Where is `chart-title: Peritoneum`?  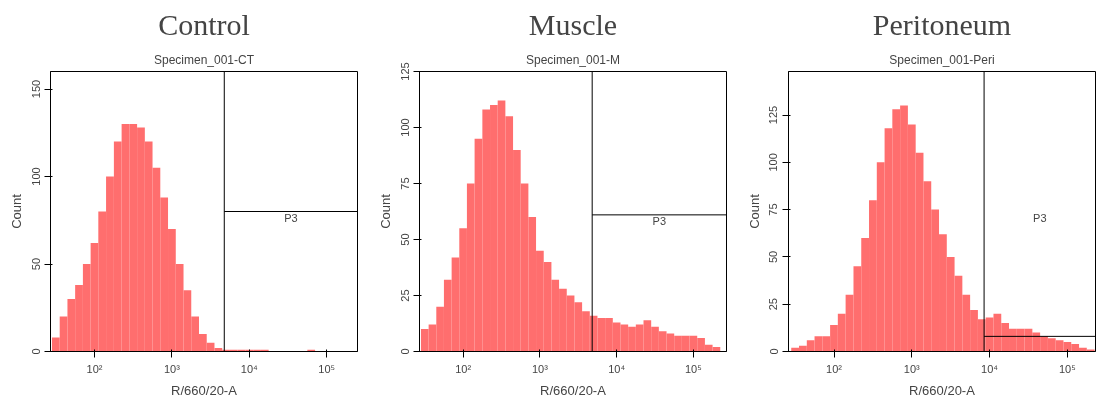
chart-title: Peritoneum is located at coordinates (942, 24).